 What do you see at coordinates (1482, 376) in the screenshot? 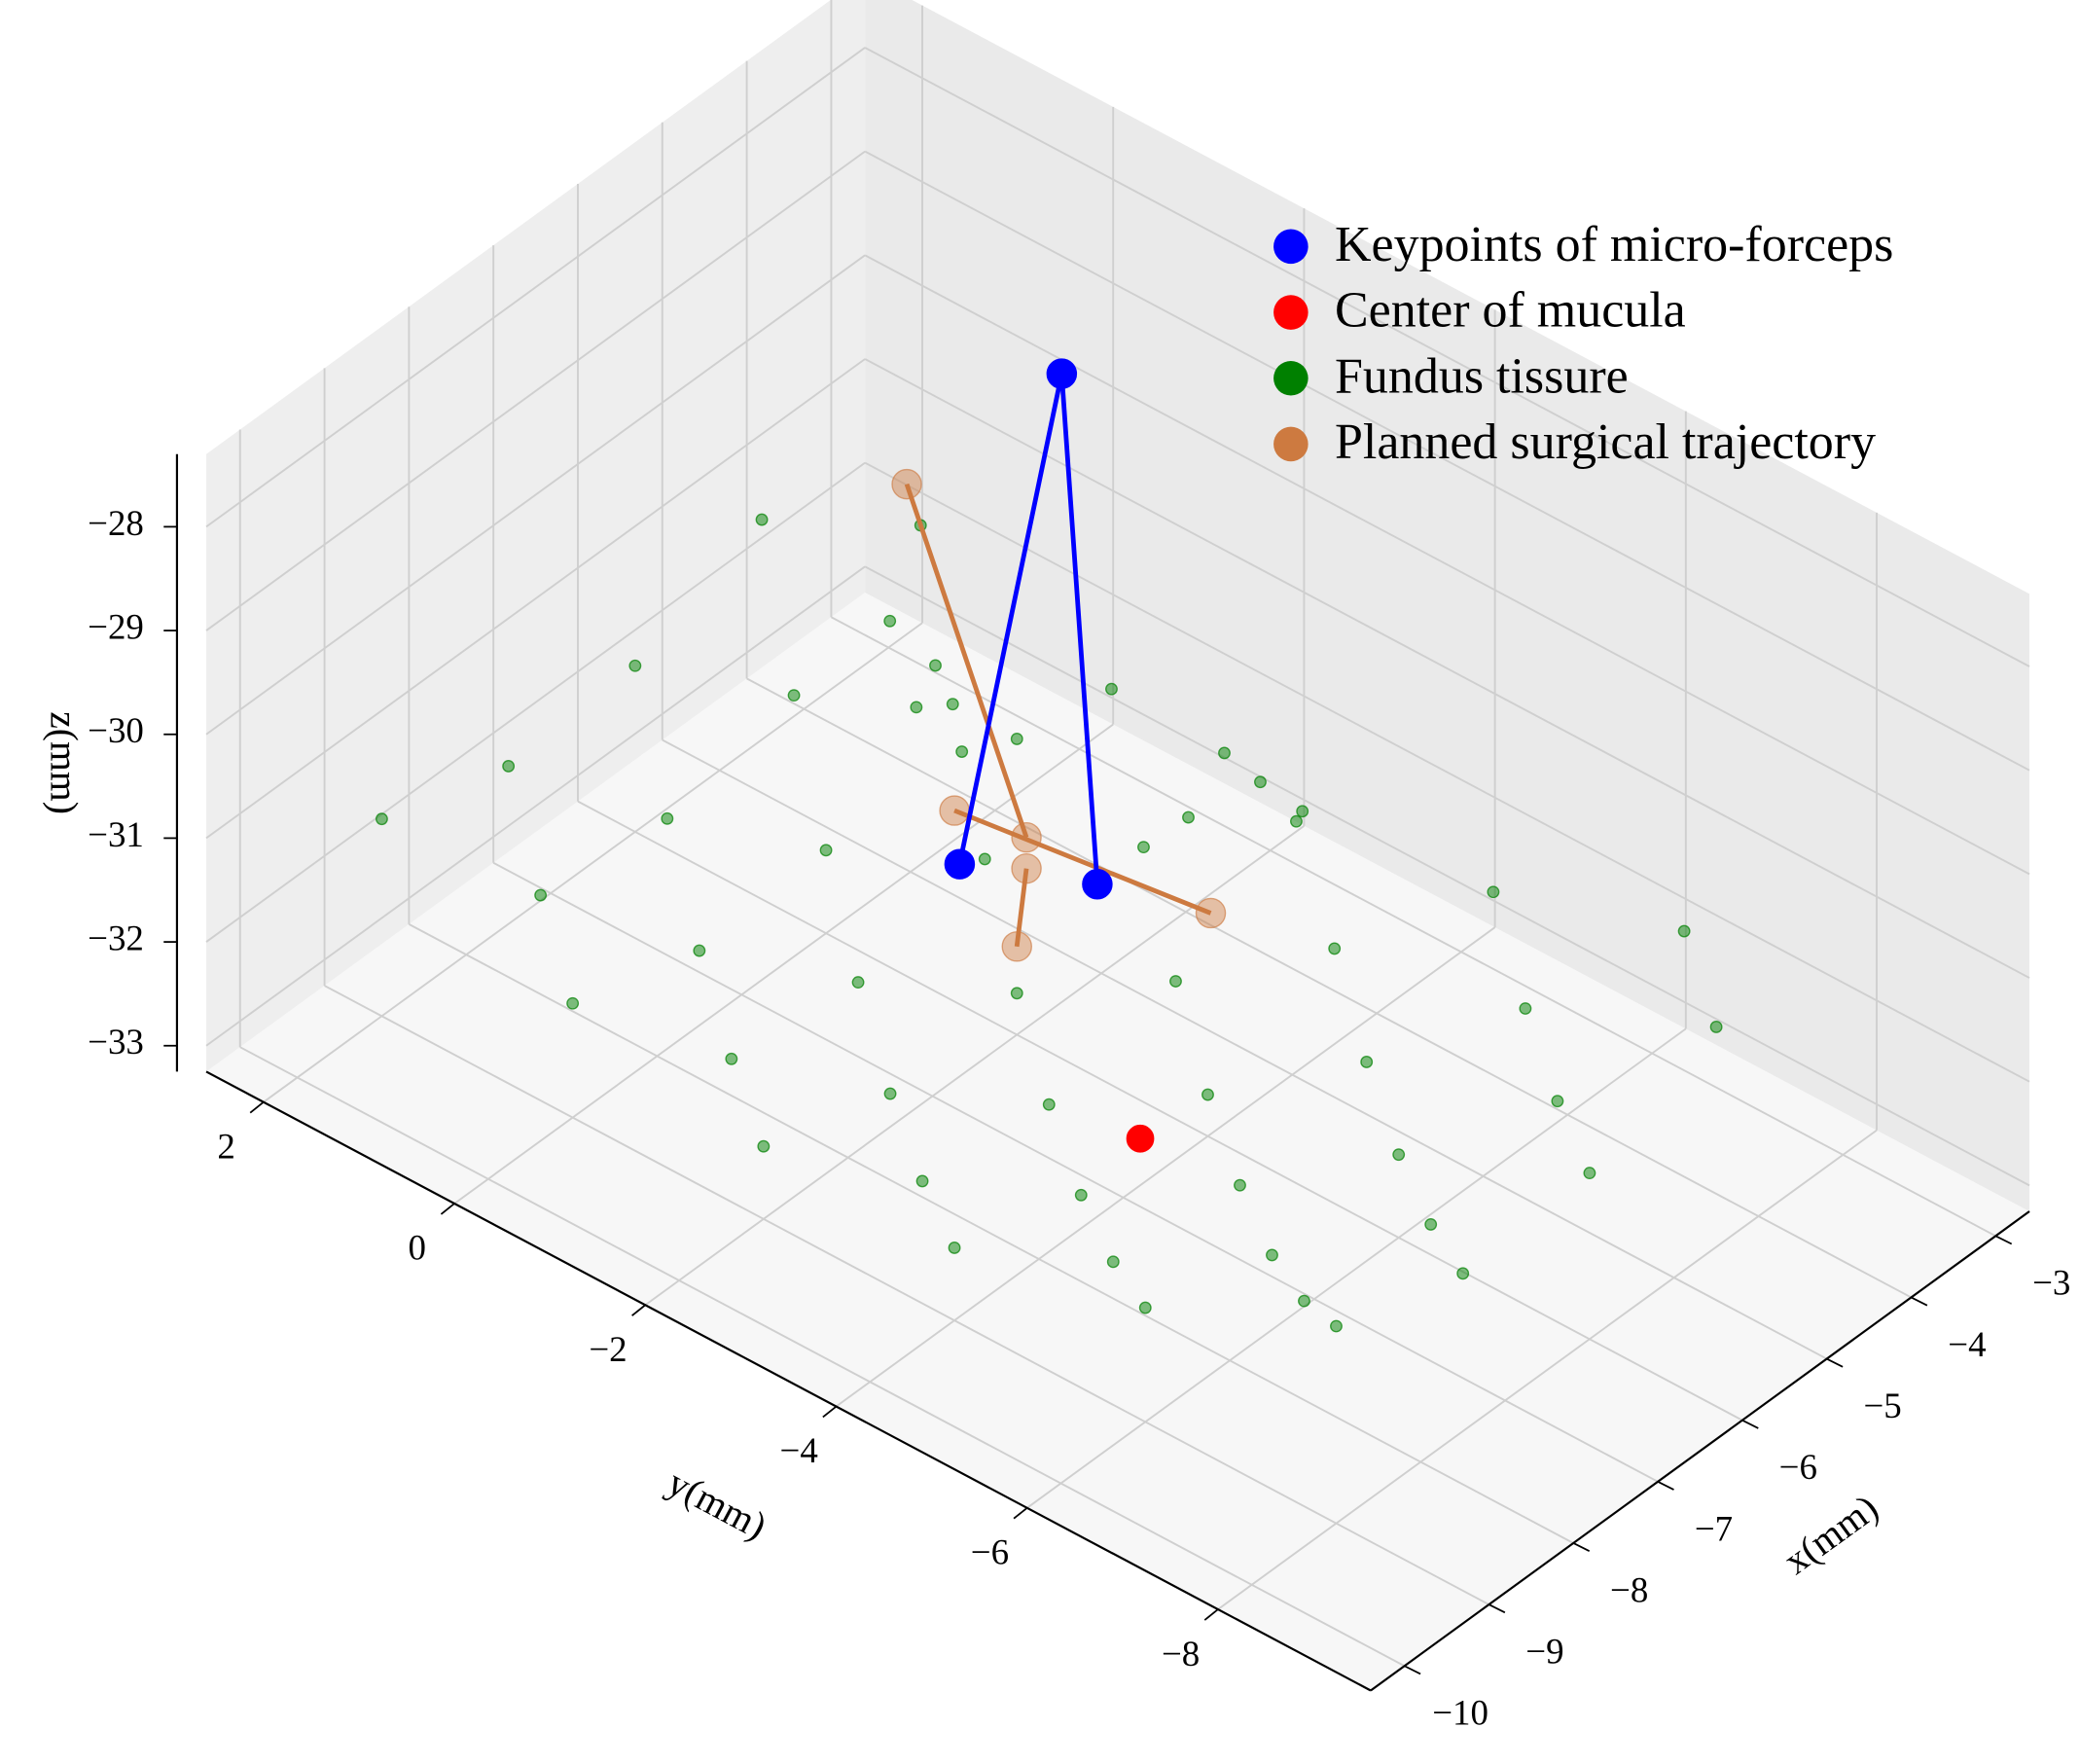
I see `legend-label: Fundus tissure` at bounding box center [1482, 376].